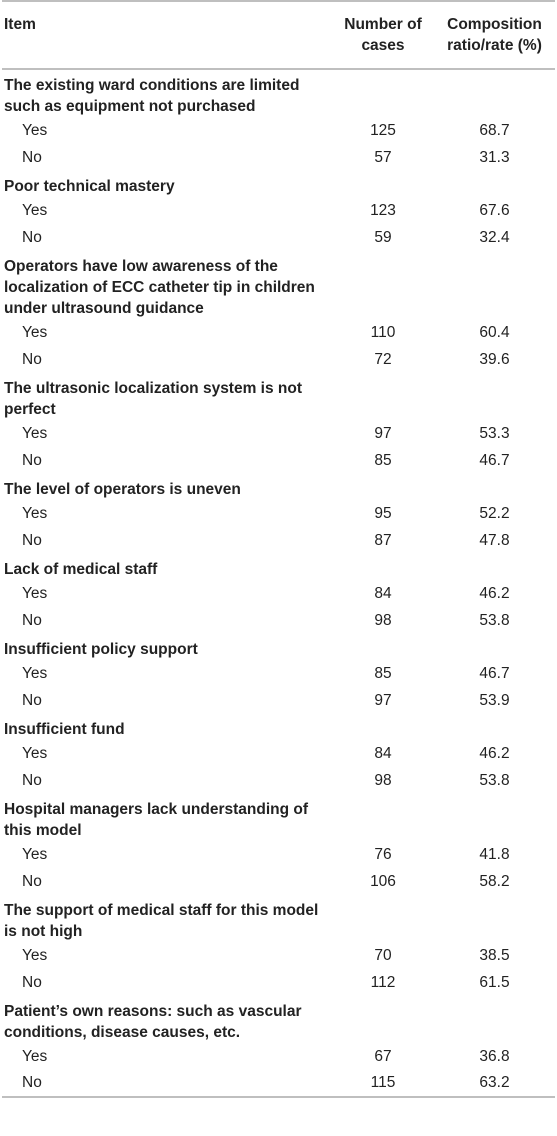 This screenshot has height=1136, width=557. I want to click on table-row: No 87 47.8, so click(278, 540).